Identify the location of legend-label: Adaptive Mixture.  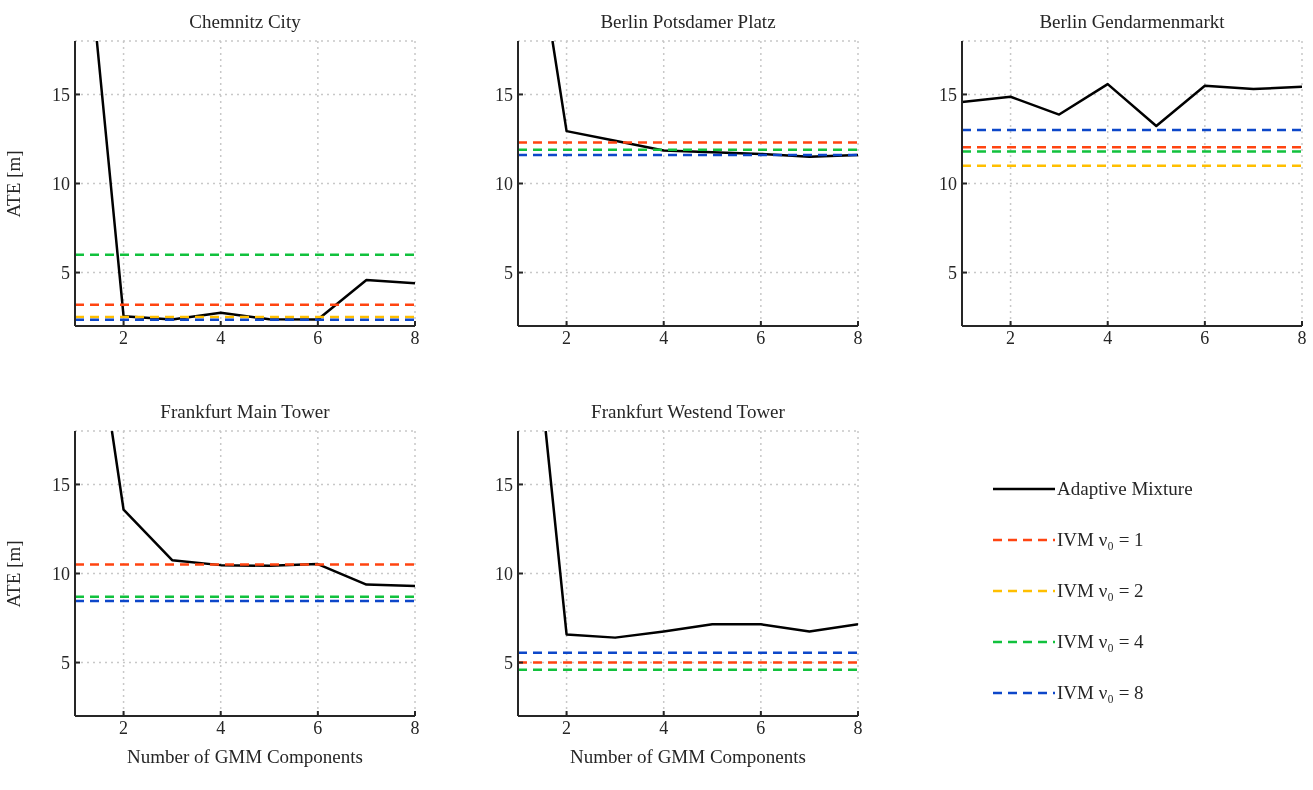
(1125, 488).